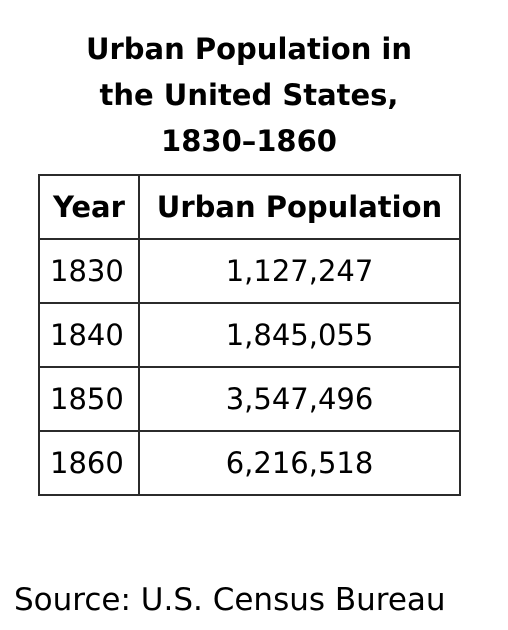 The image size is (508, 630). I want to click on table-row: 1840 1,845,055, so click(249, 335).